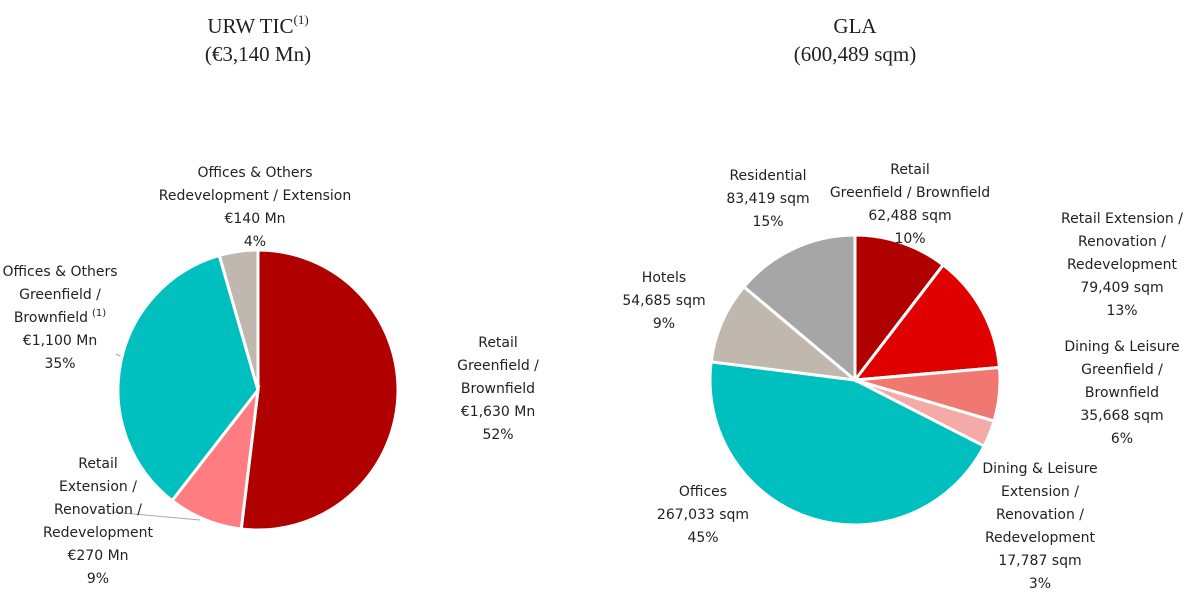  I want to click on chart-subtitle: (€3,140 Mn), so click(258, 54).